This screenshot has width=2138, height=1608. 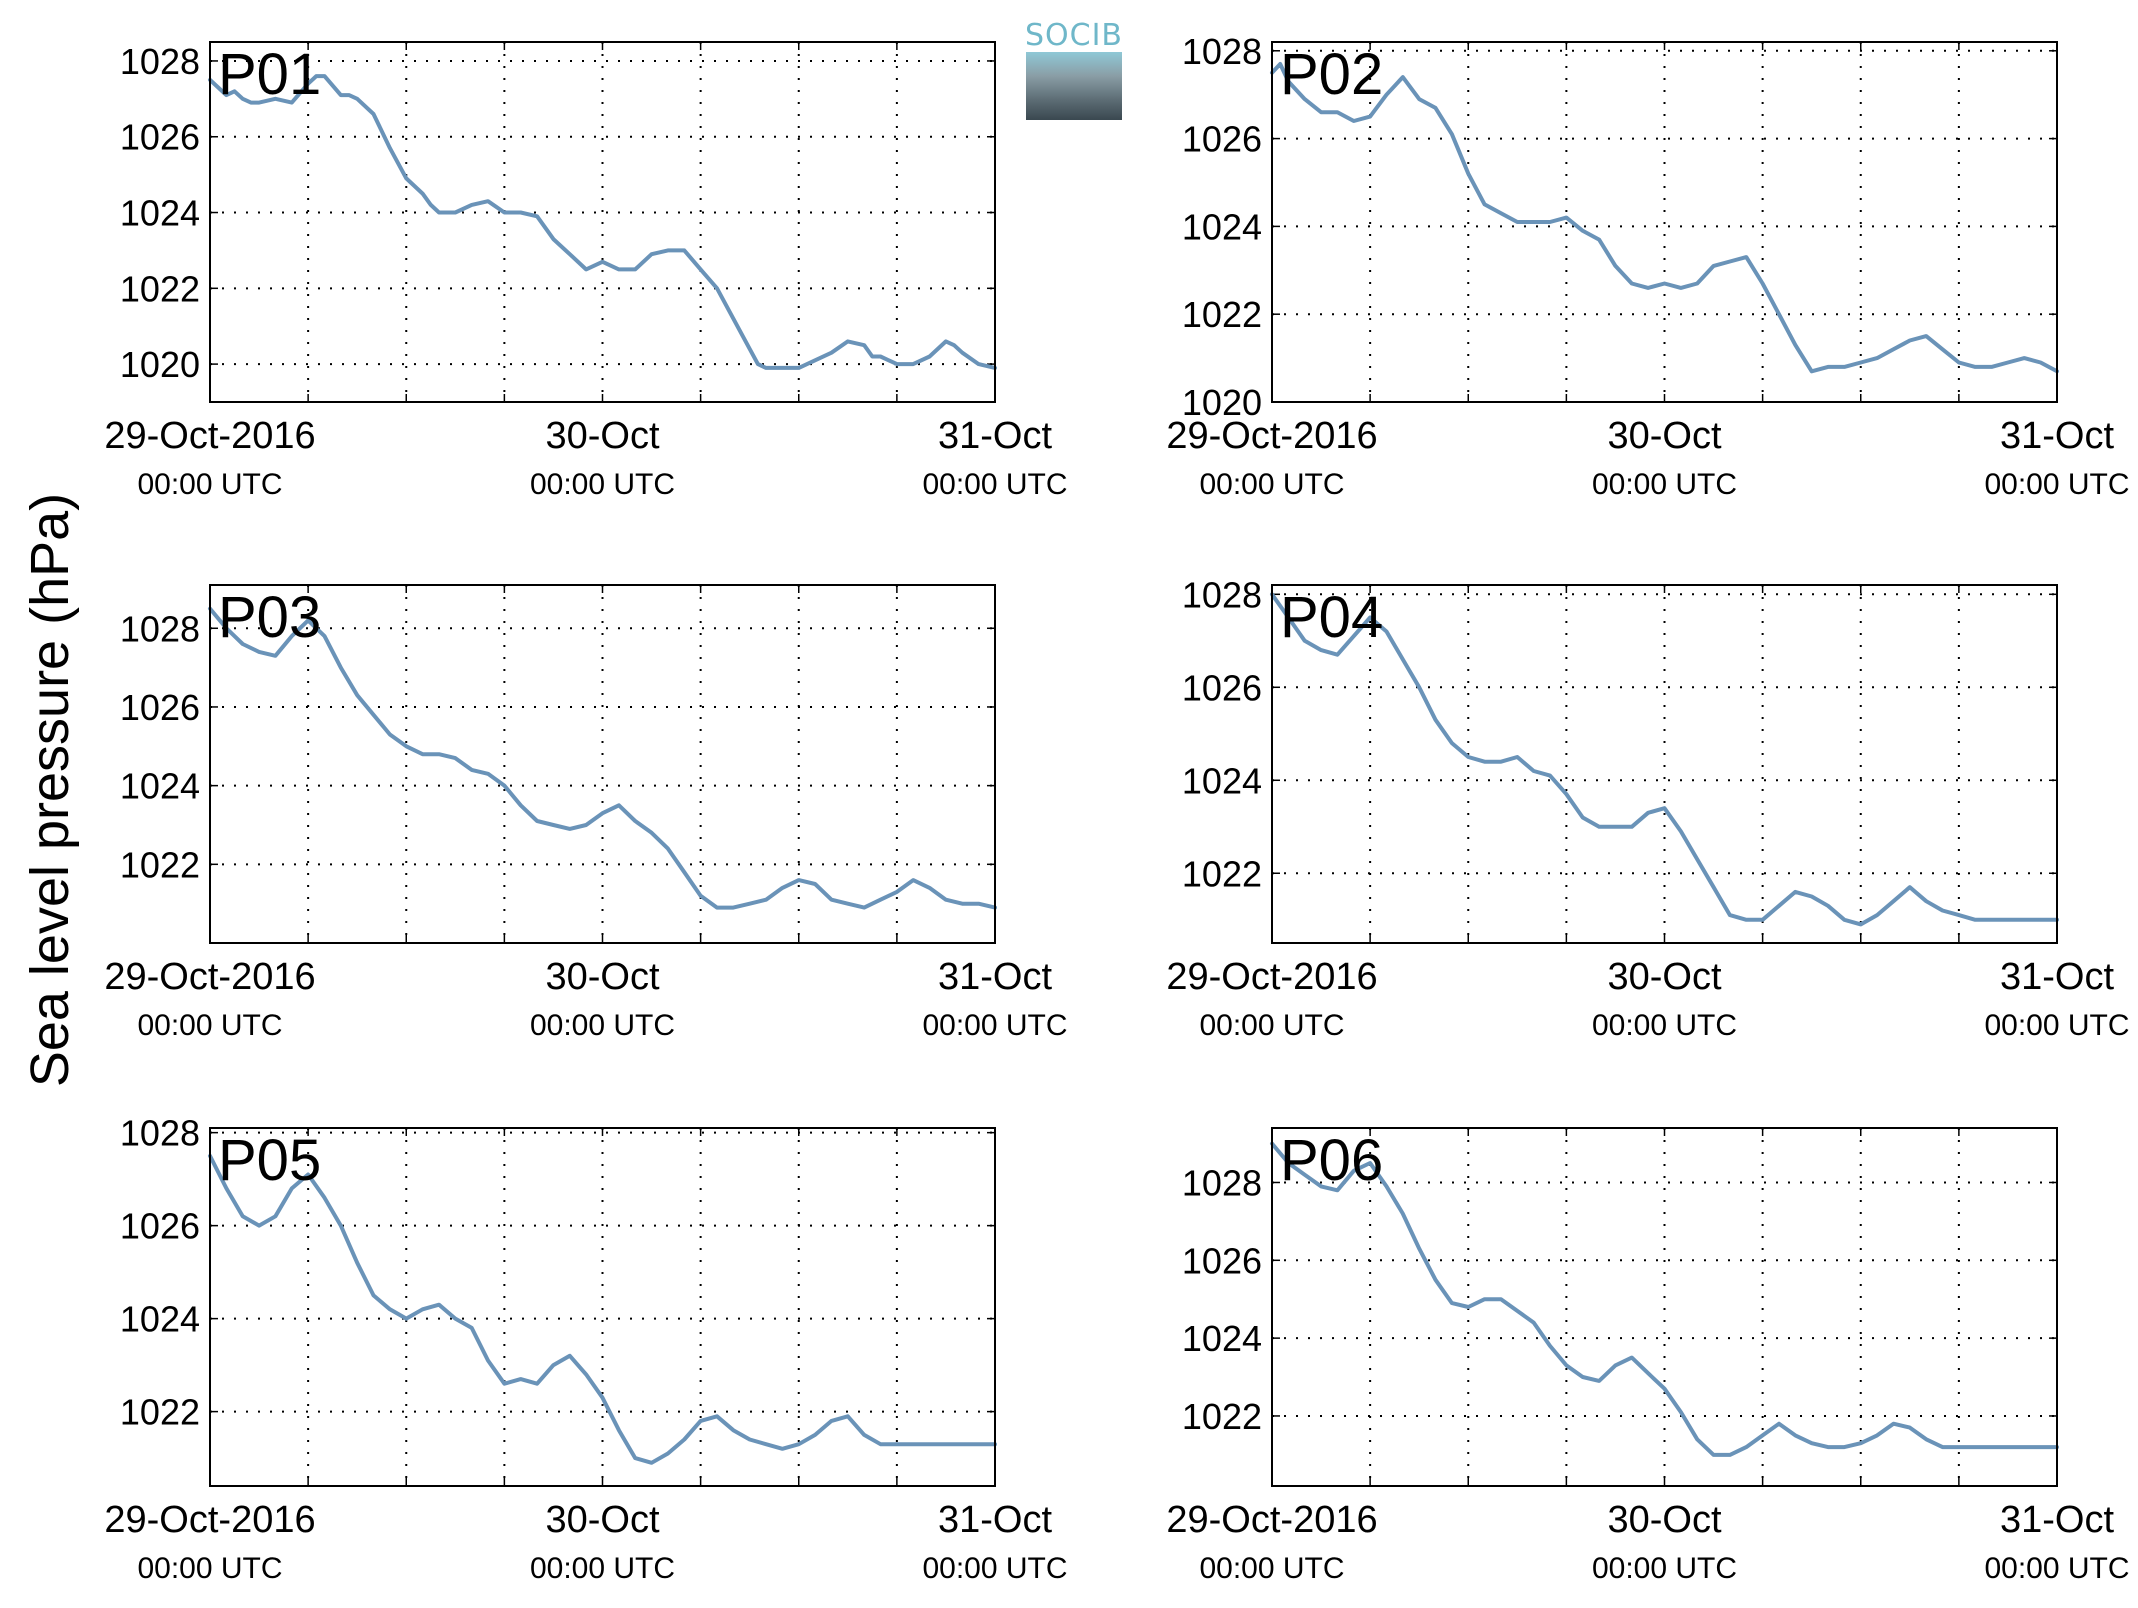 What do you see at coordinates (269, 1160) in the screenshot?
I see `panel-label: P05` at bounding box center [269, 1160].